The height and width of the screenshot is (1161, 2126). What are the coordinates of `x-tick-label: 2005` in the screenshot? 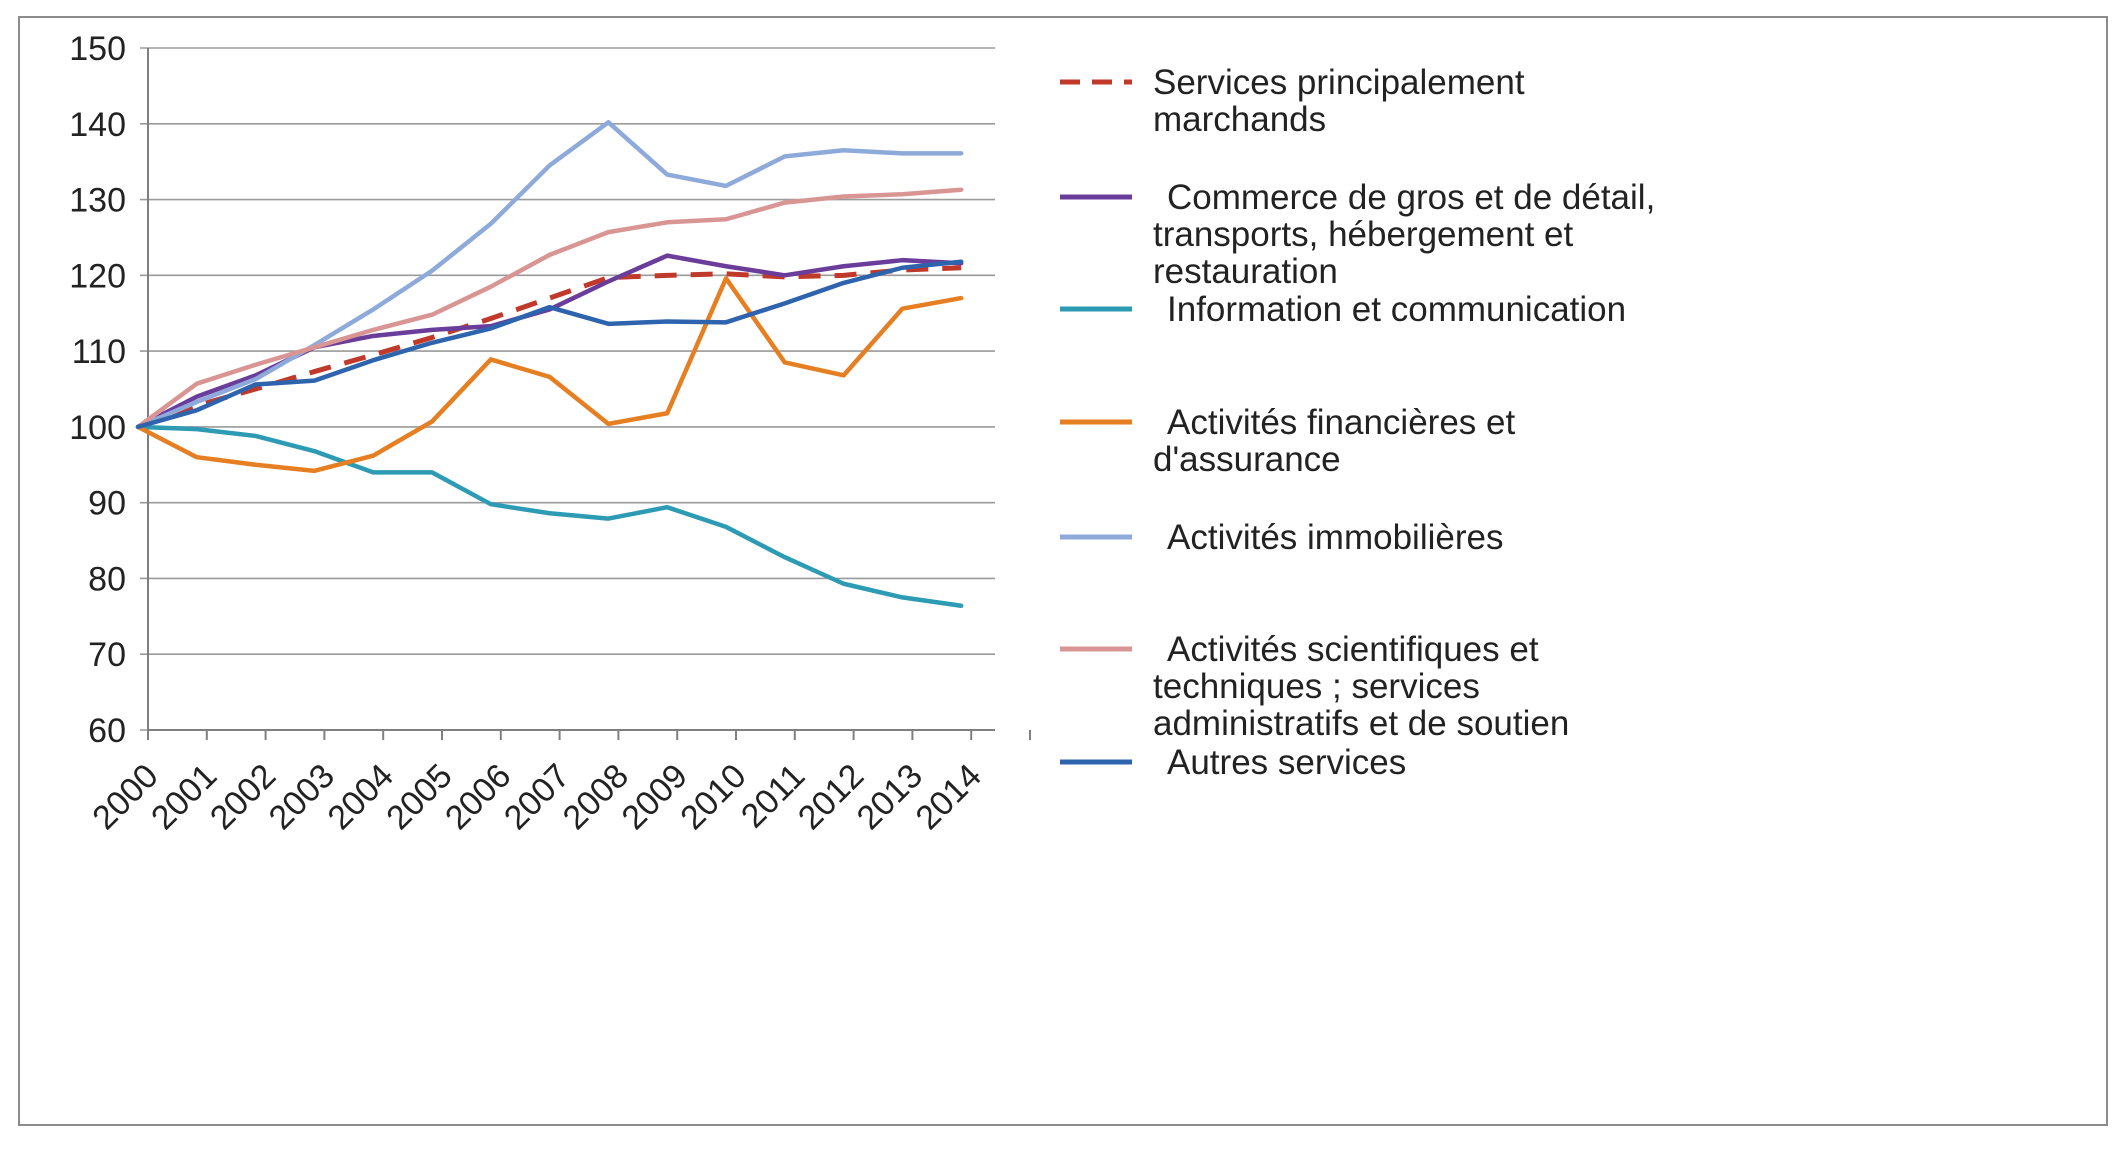 It's located at (419, 797).